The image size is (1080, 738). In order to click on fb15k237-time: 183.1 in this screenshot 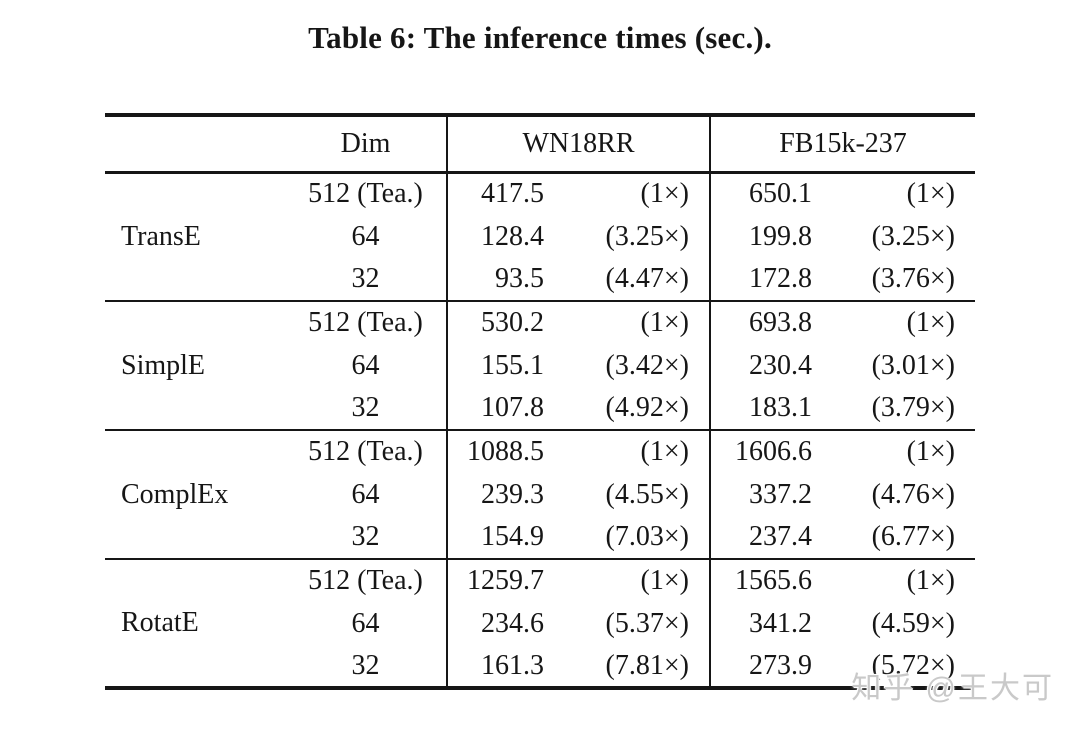, I will do `click(764, 408)`.